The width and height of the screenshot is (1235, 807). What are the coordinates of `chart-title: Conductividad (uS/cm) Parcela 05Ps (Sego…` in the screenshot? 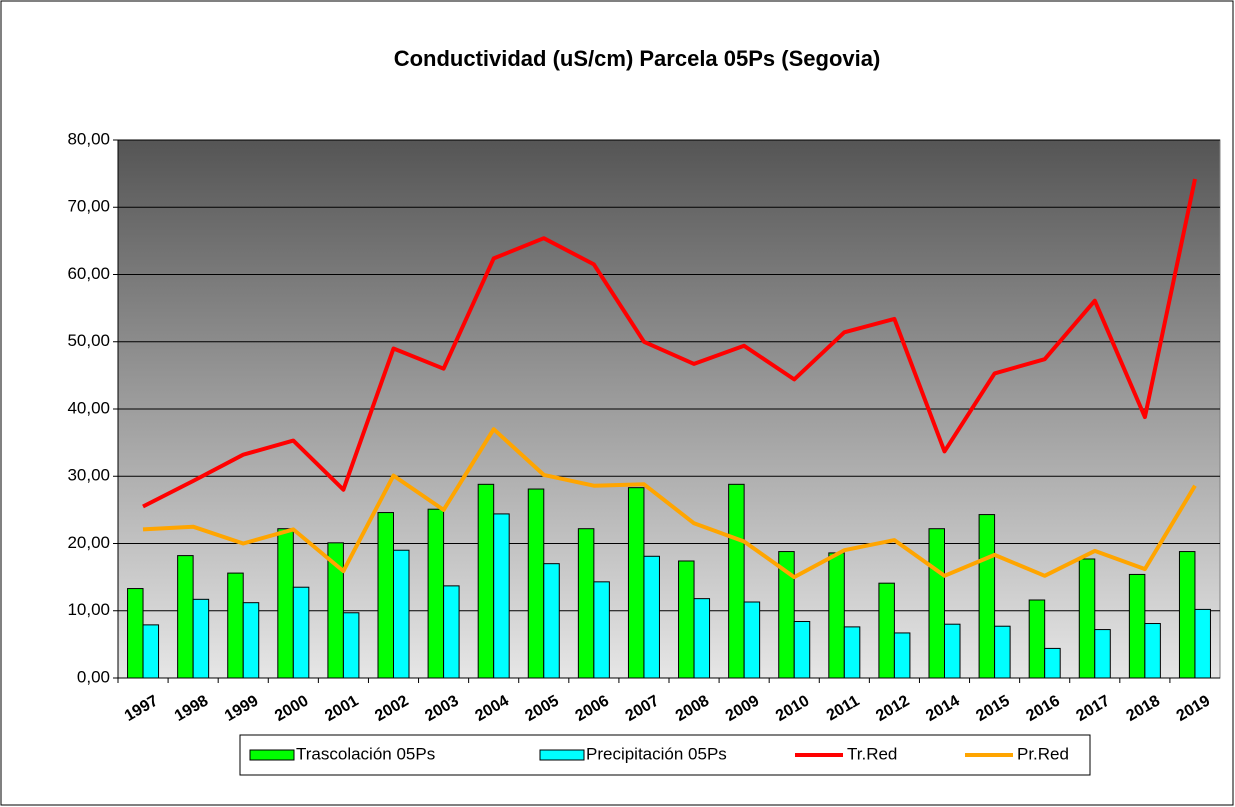 It's located at (637, 58).